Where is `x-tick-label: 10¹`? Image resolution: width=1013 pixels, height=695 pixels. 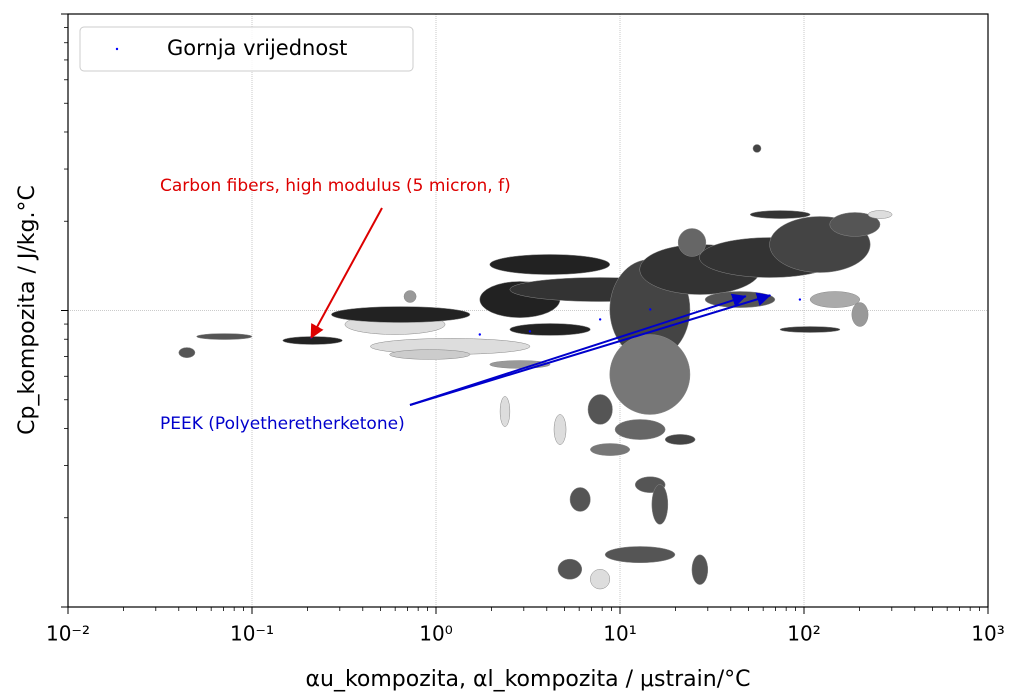 x-tick-label: 10¹ is located at coordinates (619, 634).